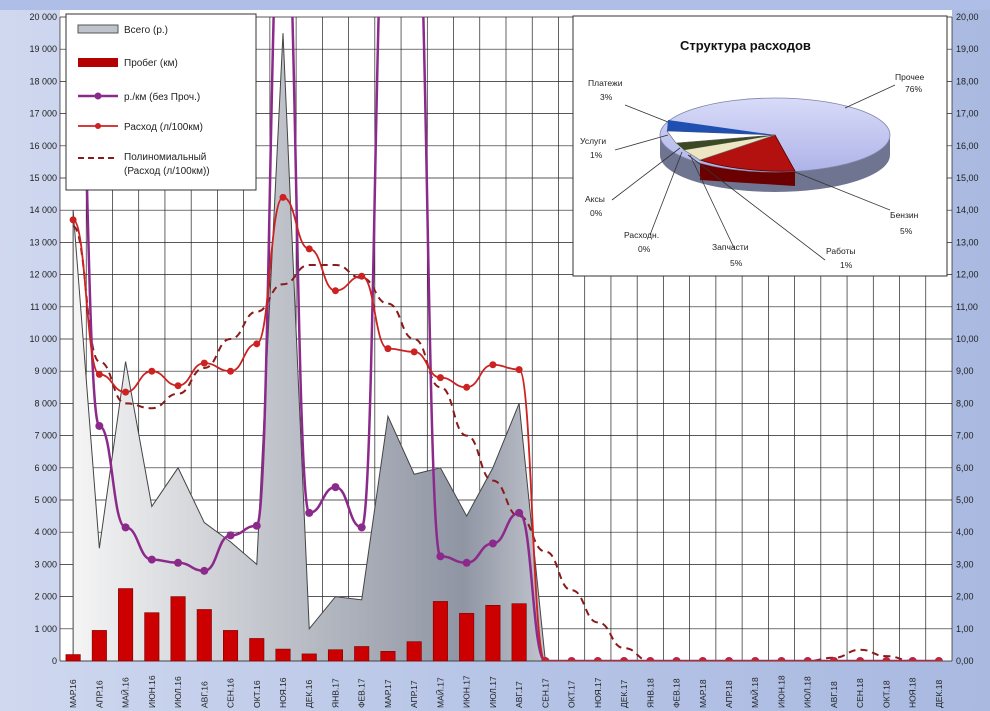 The width and height of the screenshot is (990, 711). I want to click on y-right-tick-label: 6,00, so click(965, 468).